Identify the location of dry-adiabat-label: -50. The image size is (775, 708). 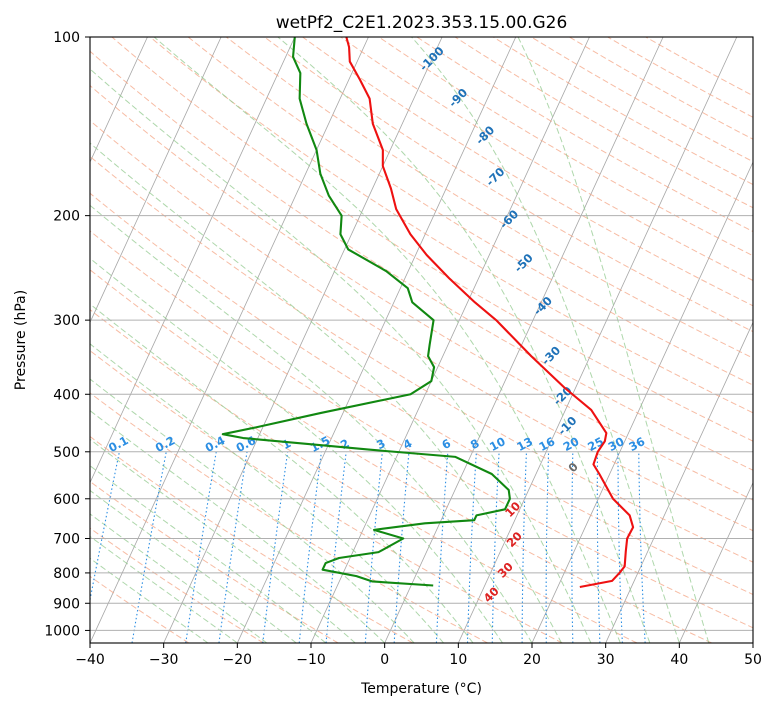
(523, 263).